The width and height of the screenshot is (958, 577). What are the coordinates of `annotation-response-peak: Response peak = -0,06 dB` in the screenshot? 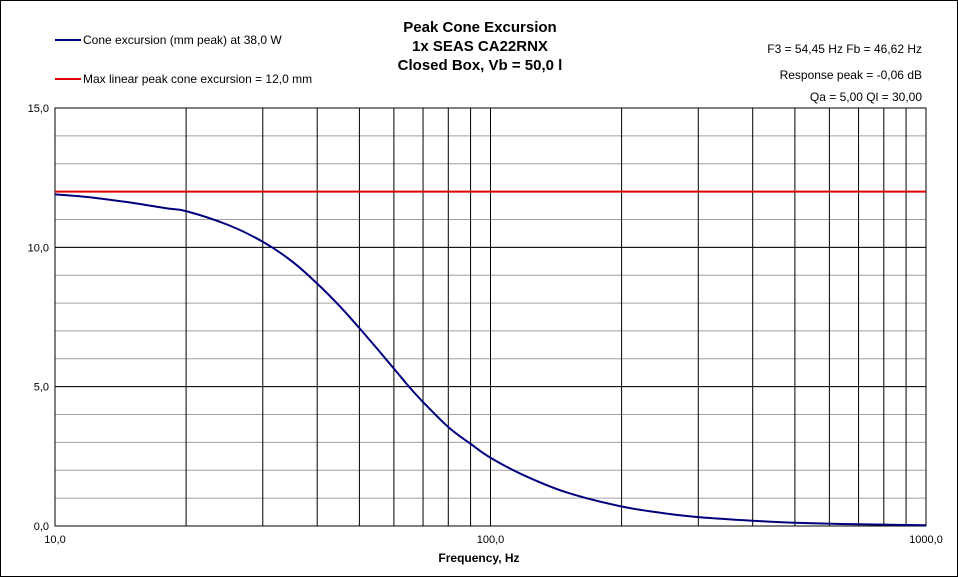 It's located at (850, 75).